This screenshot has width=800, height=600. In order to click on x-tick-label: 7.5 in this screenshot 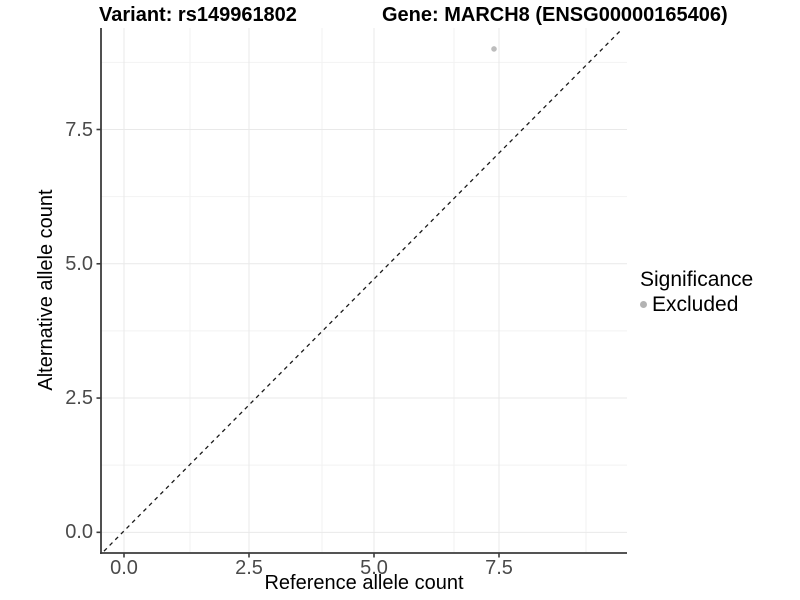, I will do `click(499, 568)`.